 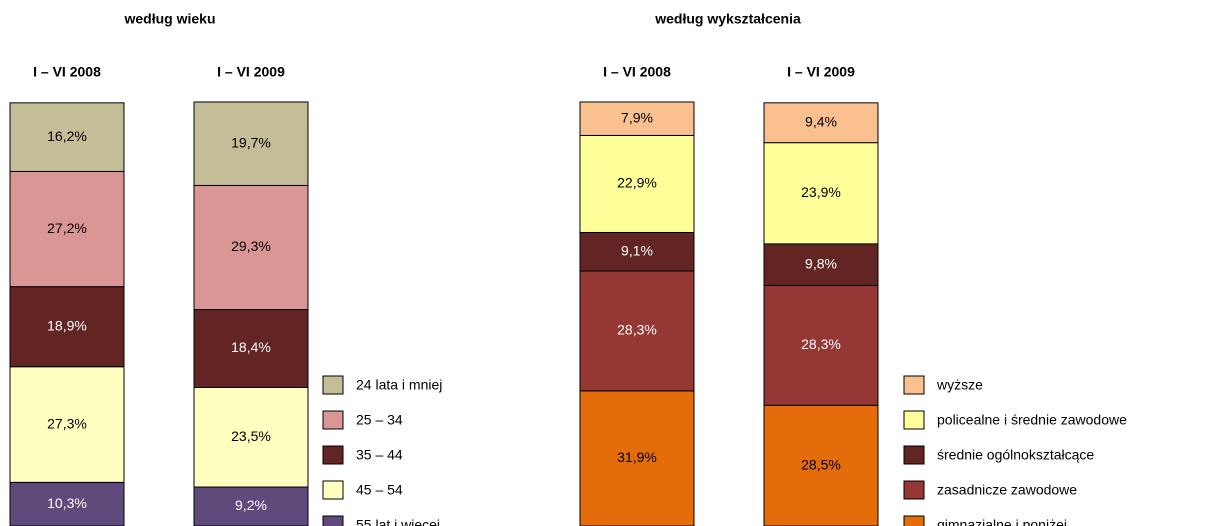 I want to click on value-label: 16,2%, so click(x=67, y=136).